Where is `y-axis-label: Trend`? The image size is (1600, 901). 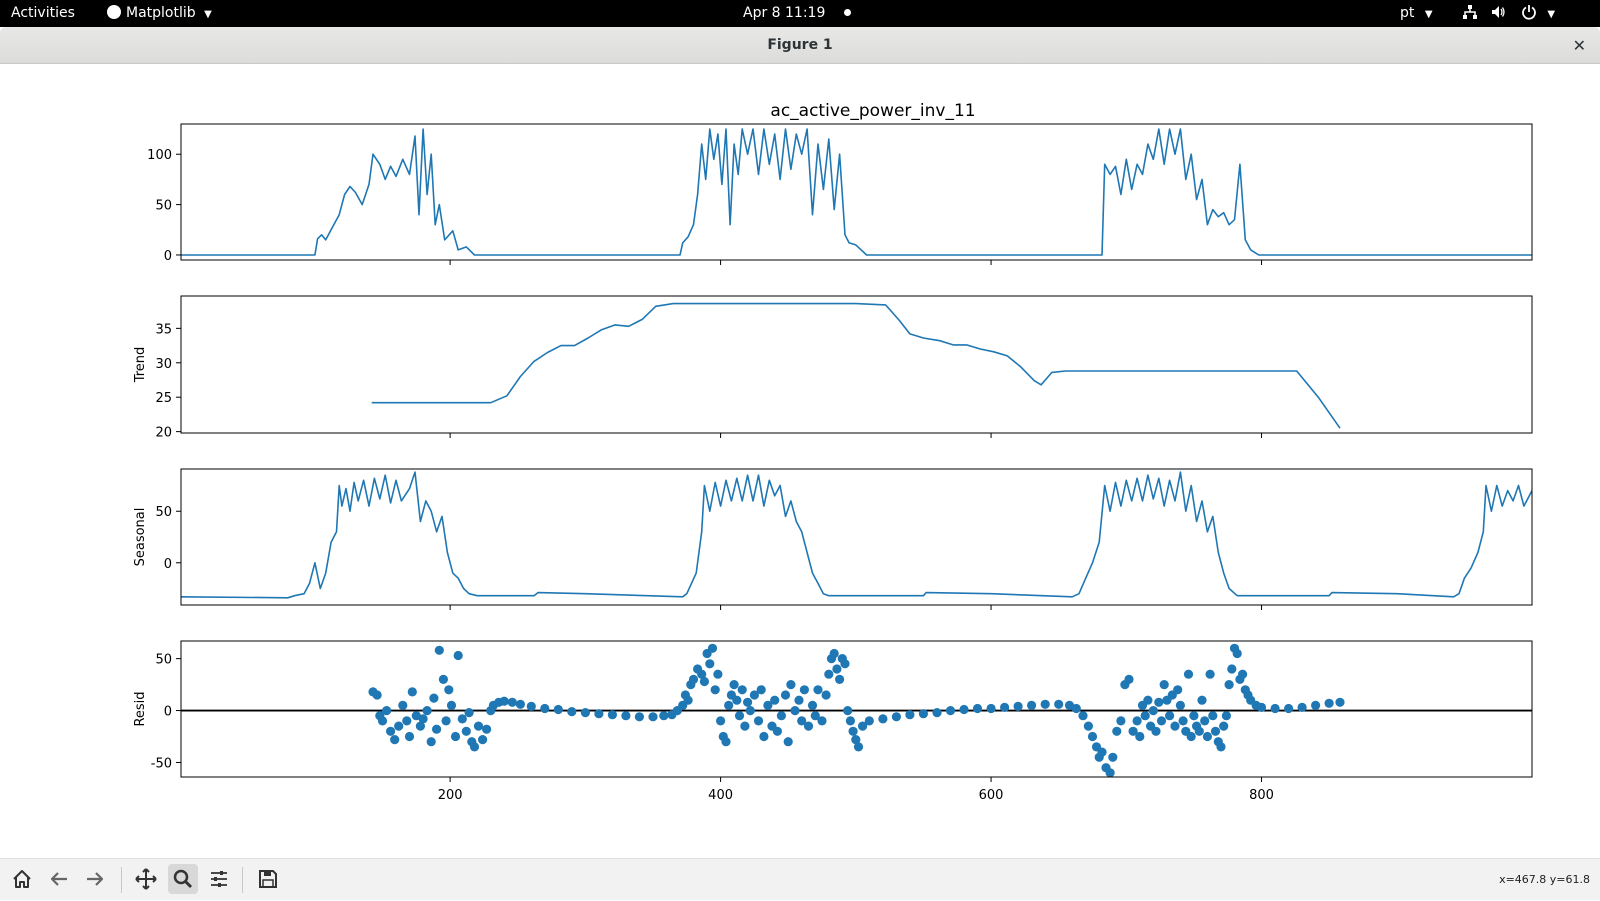 y-axis-label: Trend is located at coordinates (140, 365).